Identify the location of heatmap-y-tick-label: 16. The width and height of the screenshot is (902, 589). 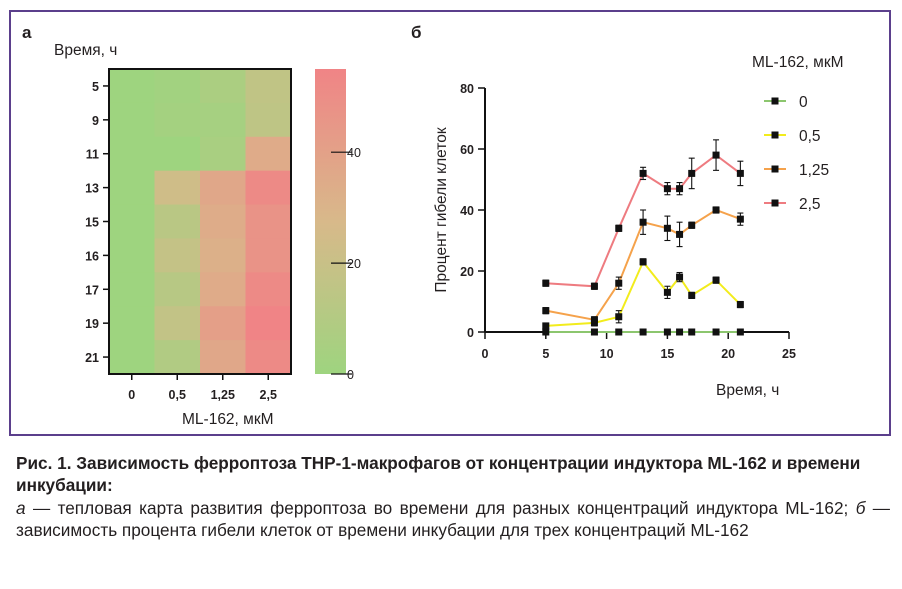
(92, 256).